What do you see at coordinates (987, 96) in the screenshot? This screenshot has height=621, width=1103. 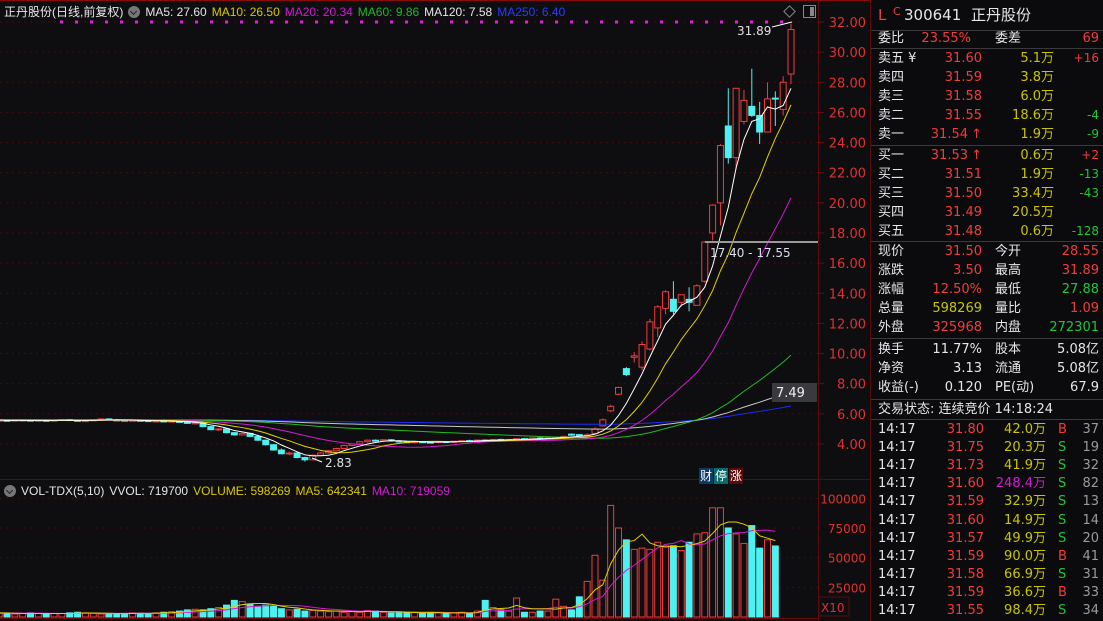 I see `ask-level: 卖三 31.58 6.0万` at bounding box center [987, 96].